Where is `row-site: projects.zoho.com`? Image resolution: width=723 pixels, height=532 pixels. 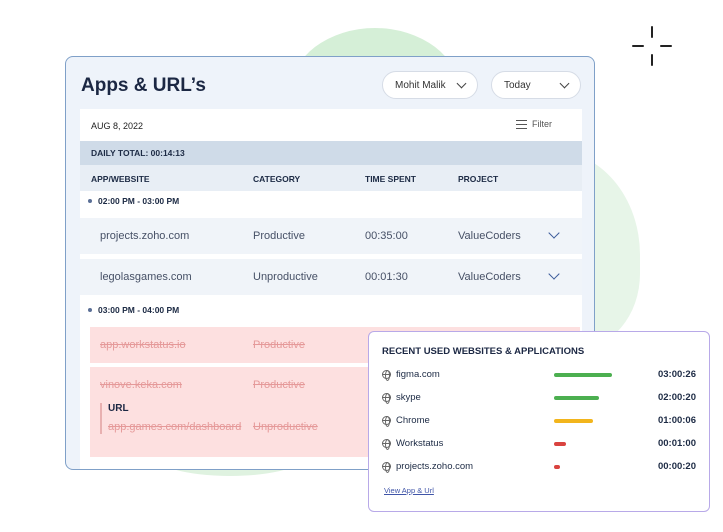
row-site: projects.zoho.com is located at coordinates (145, 236).